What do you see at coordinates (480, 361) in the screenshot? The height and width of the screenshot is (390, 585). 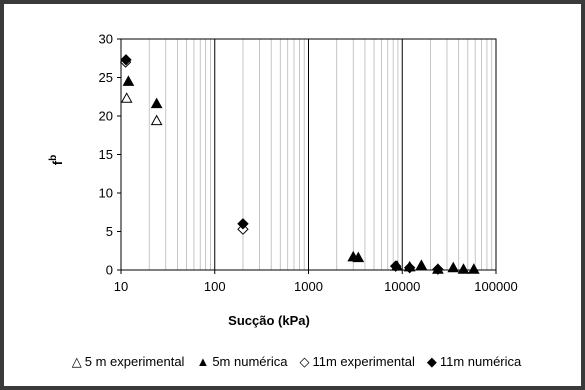 I see `legend-label: 11m numérica` at bounding box center [480, 361].